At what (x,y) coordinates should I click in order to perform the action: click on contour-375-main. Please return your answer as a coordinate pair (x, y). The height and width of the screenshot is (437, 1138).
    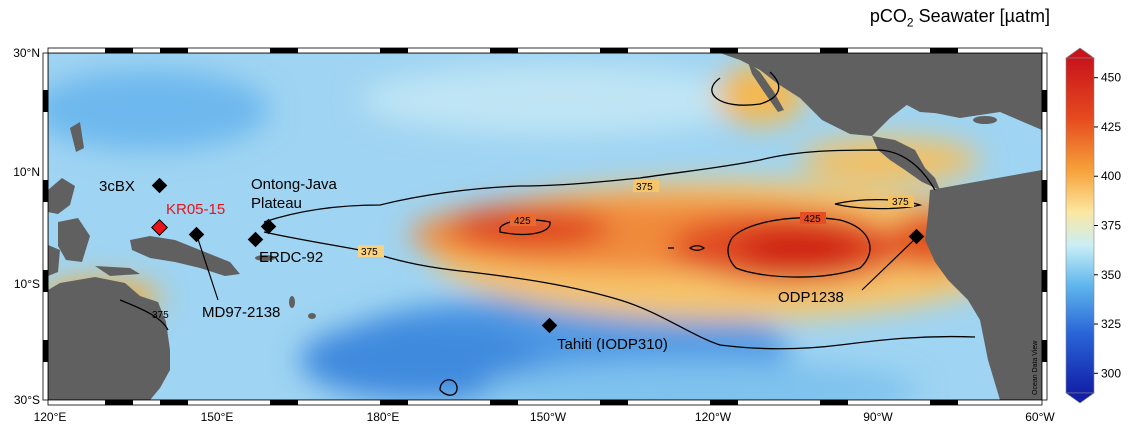
    Looking at the image, I should click on (599, 186).